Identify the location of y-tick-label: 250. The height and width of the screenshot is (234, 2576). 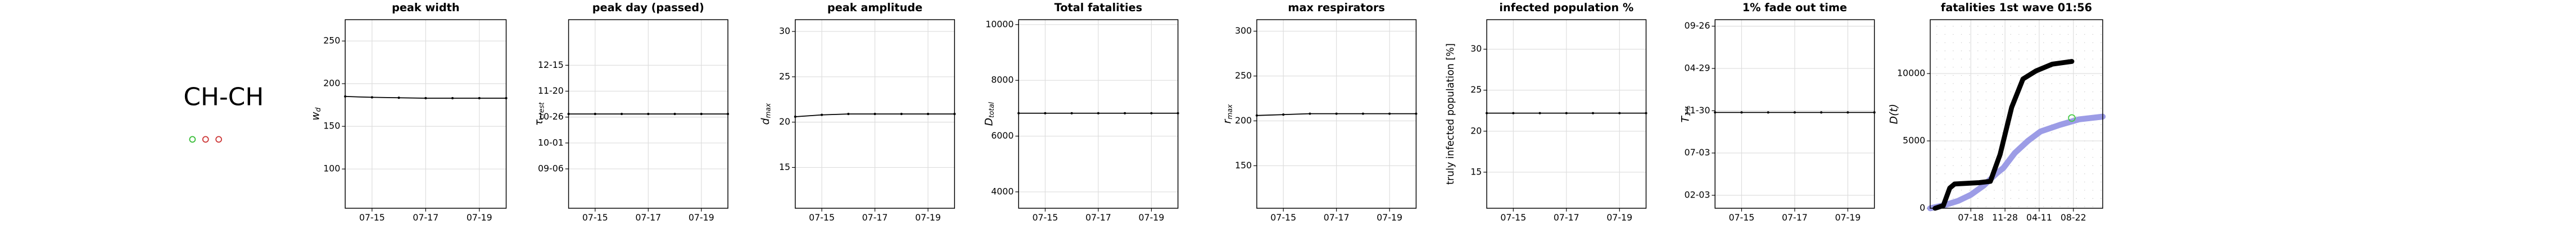
(331, 40).